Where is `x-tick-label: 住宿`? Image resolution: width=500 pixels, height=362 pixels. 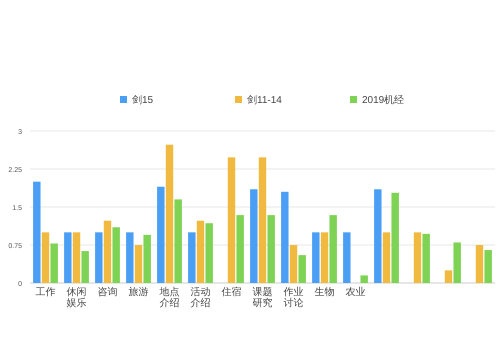
x-tick-label: 住宿 is located at coordinates (232, 292).